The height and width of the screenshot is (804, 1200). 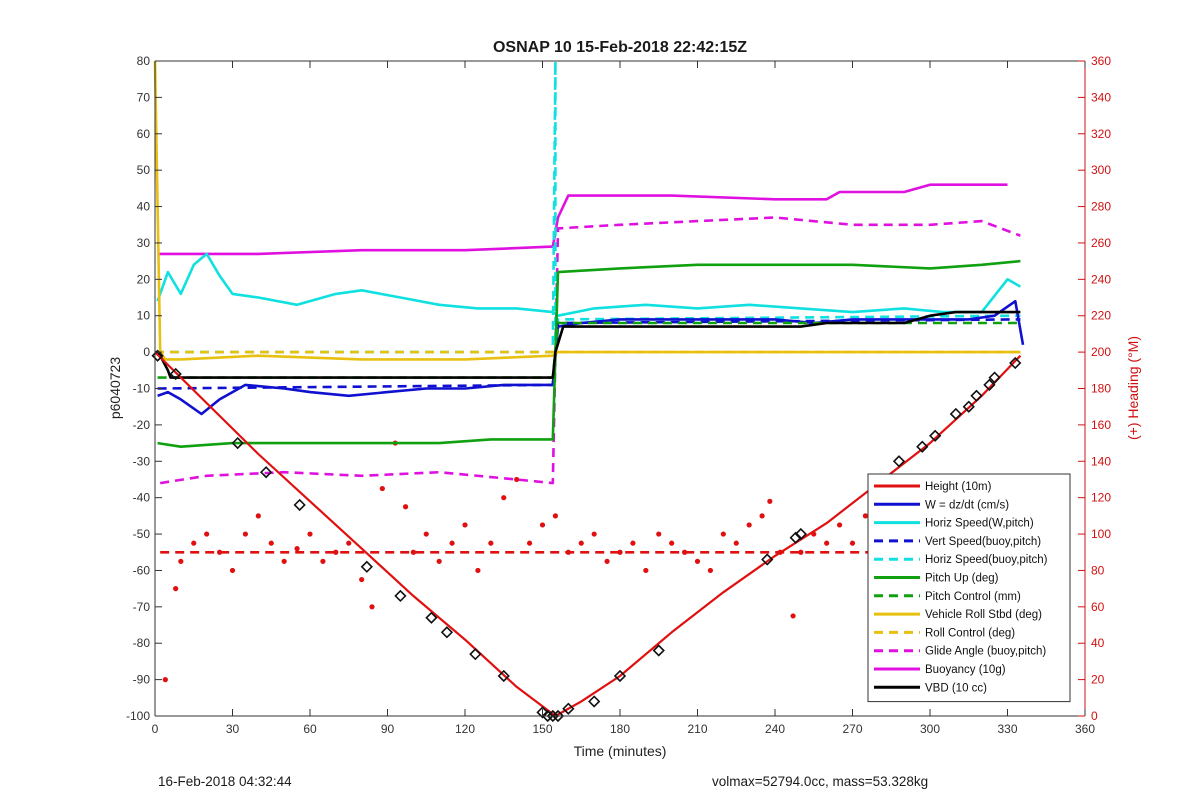 I want to click on x-tick-label: 30, so click(x=233, y=729).